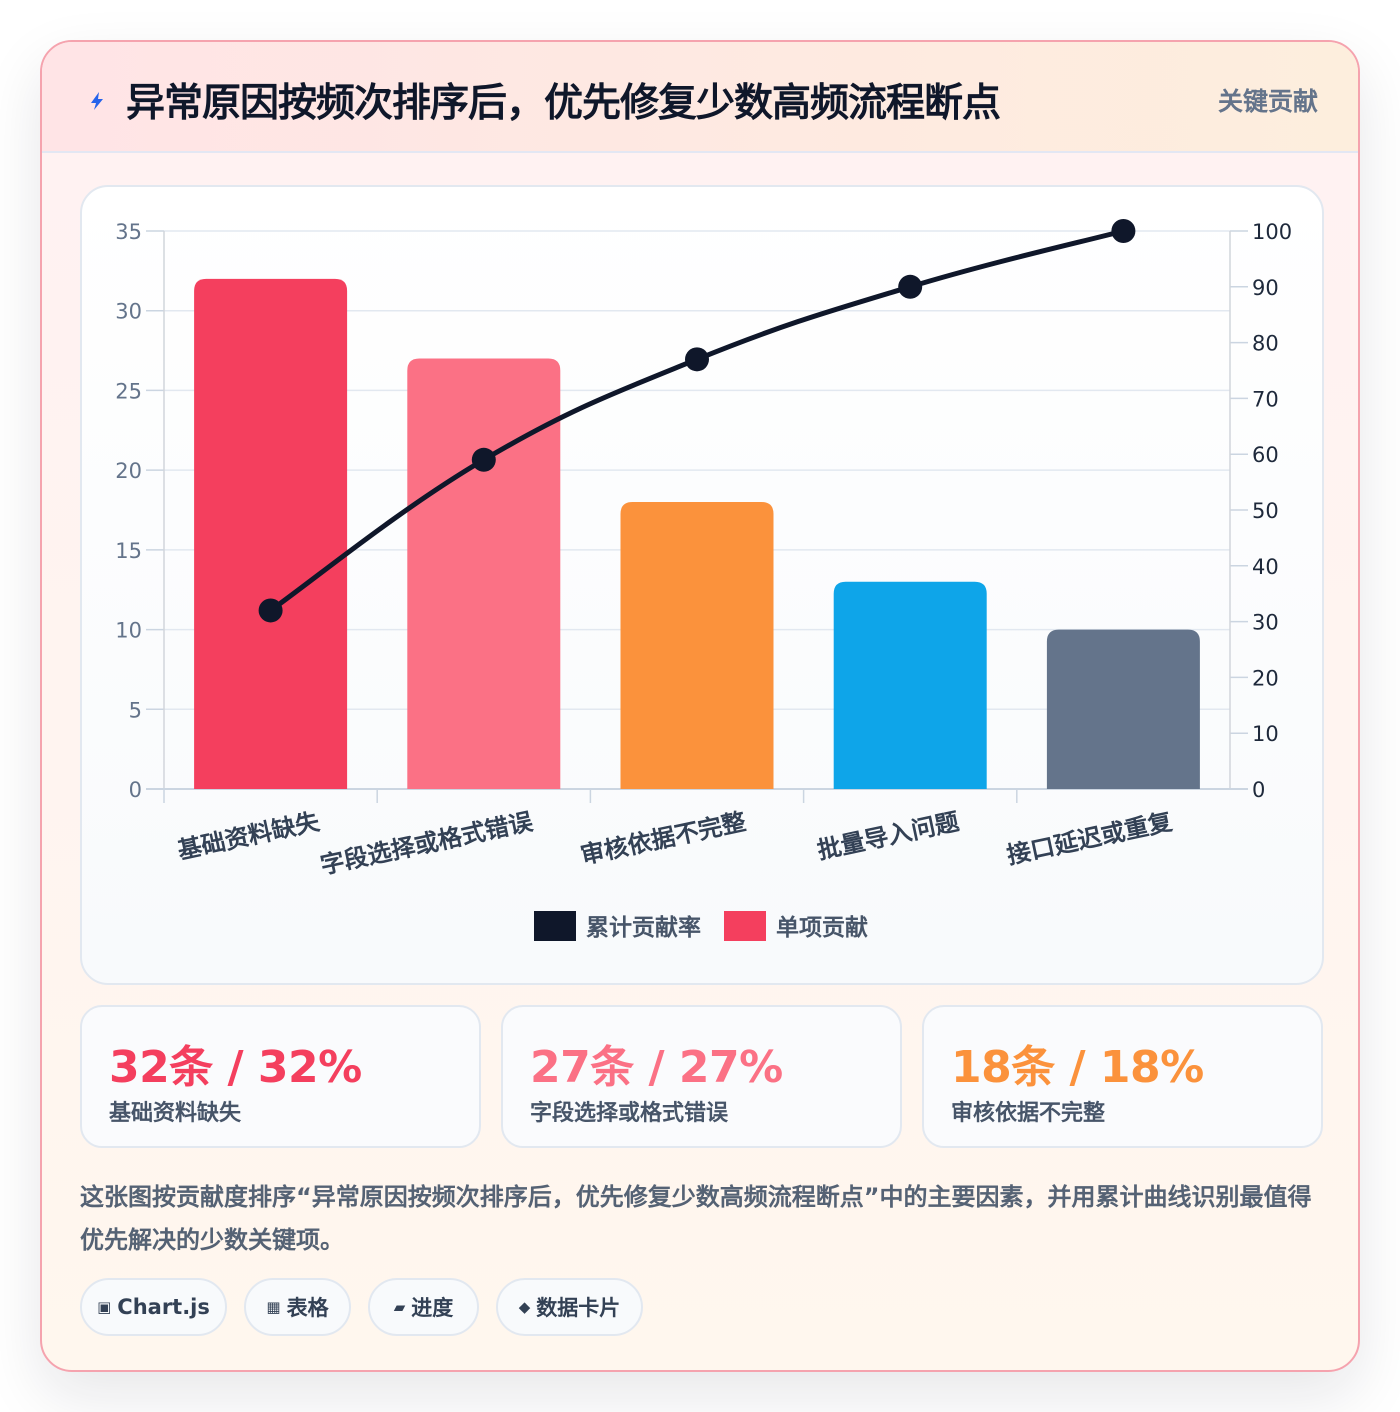  Describe the element at coordinates (1267, 101) in the screenshot. I see `header-tag: 关键贡献` at that location.